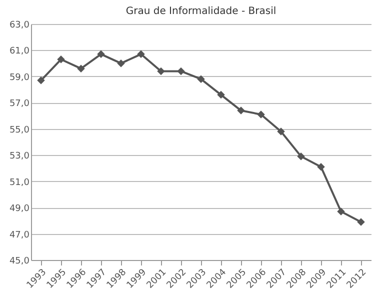 The width and height of the screenshot is (385, 294). I want to click on y-tick-label: 57,0, so click(19, 104).